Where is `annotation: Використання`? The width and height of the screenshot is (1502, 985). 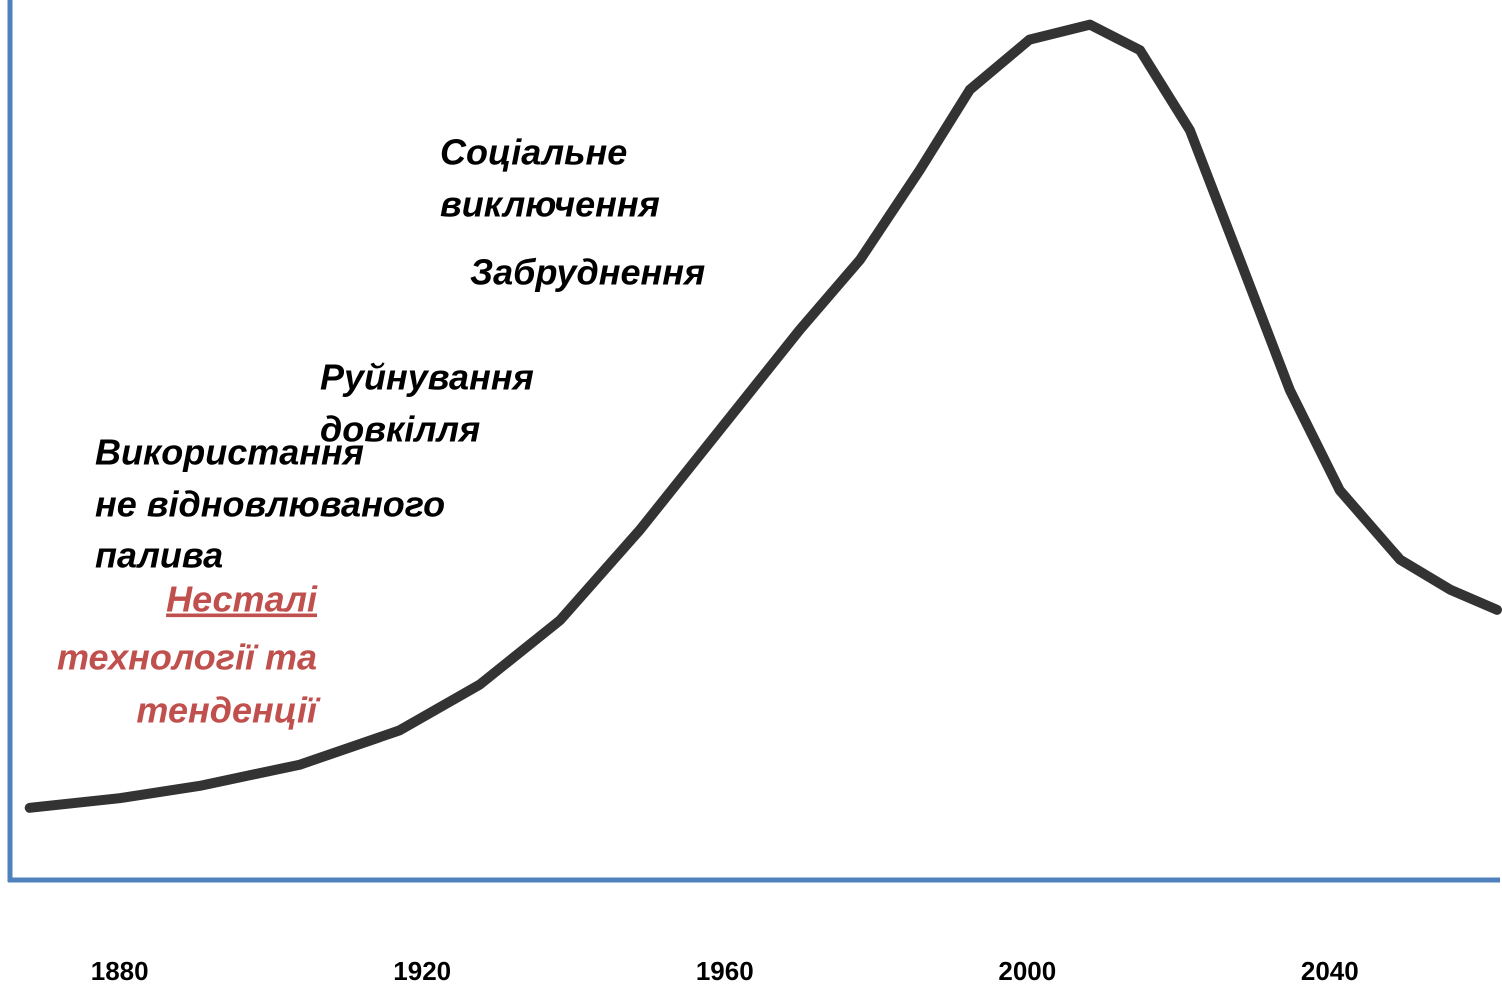 annotation: Використання is located at coordinates (229, 452).